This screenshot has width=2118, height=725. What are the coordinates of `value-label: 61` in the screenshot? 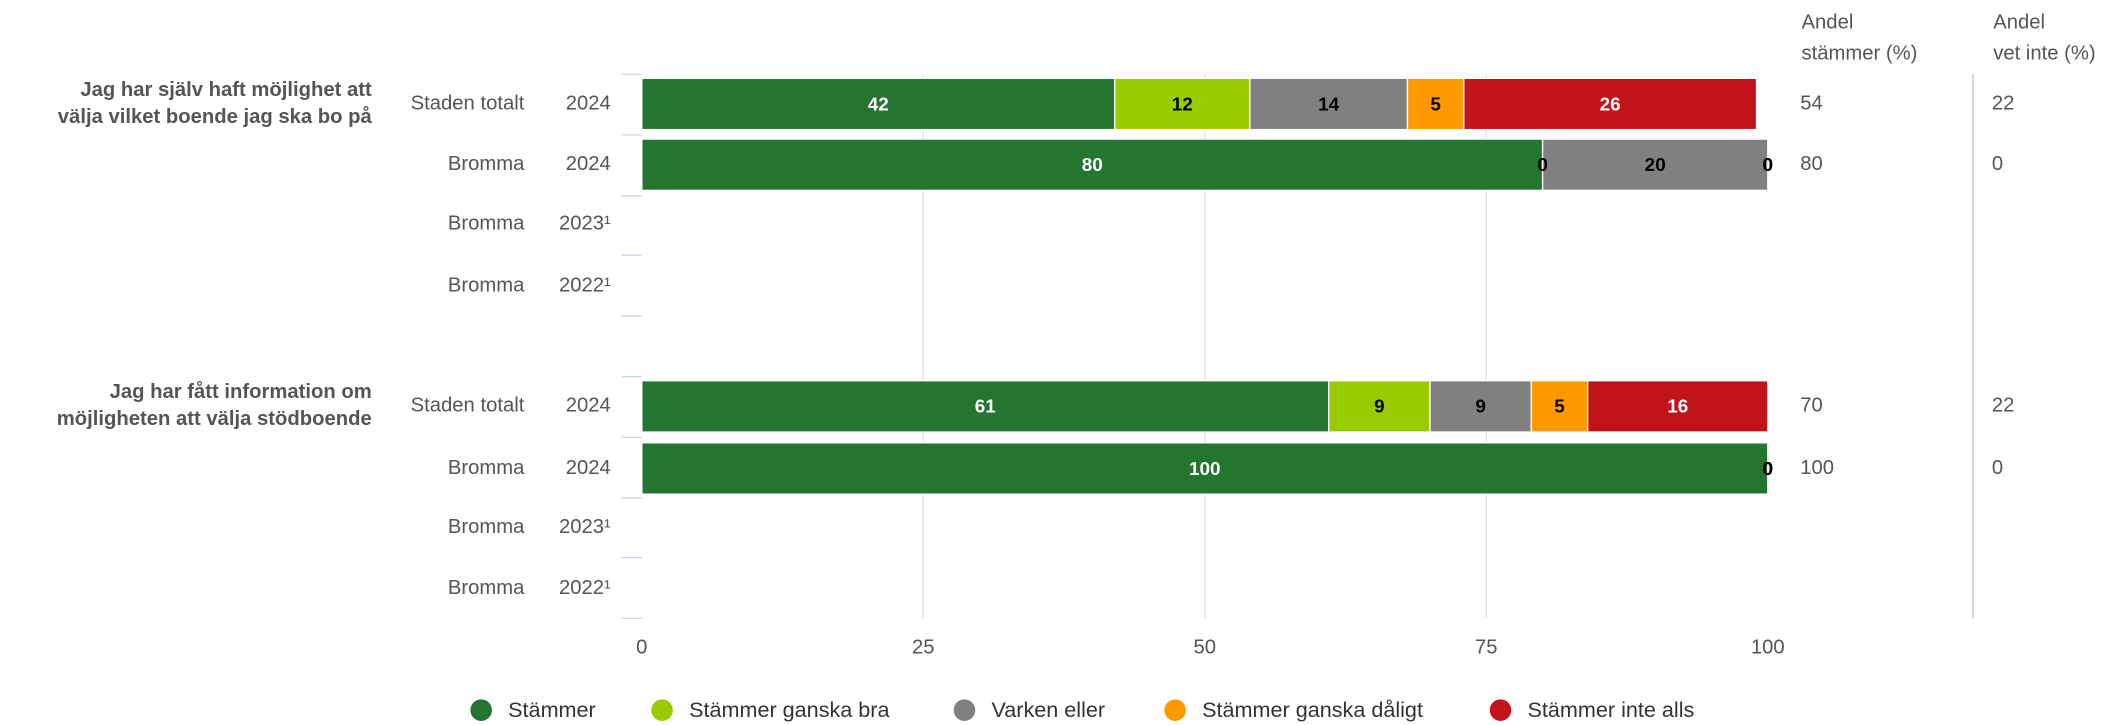 It's located at (985, 407).